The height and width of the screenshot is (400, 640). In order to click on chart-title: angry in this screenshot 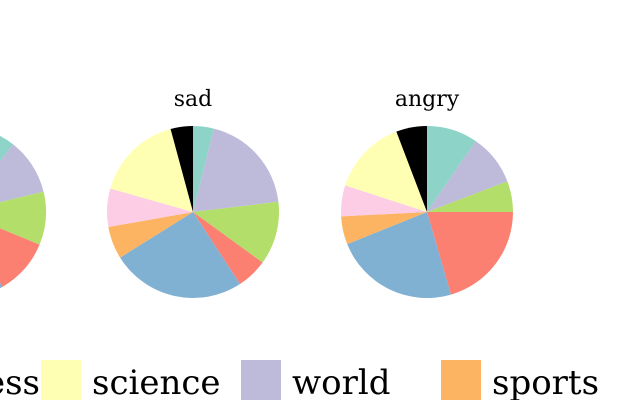, I will do `click(427, 99)`.